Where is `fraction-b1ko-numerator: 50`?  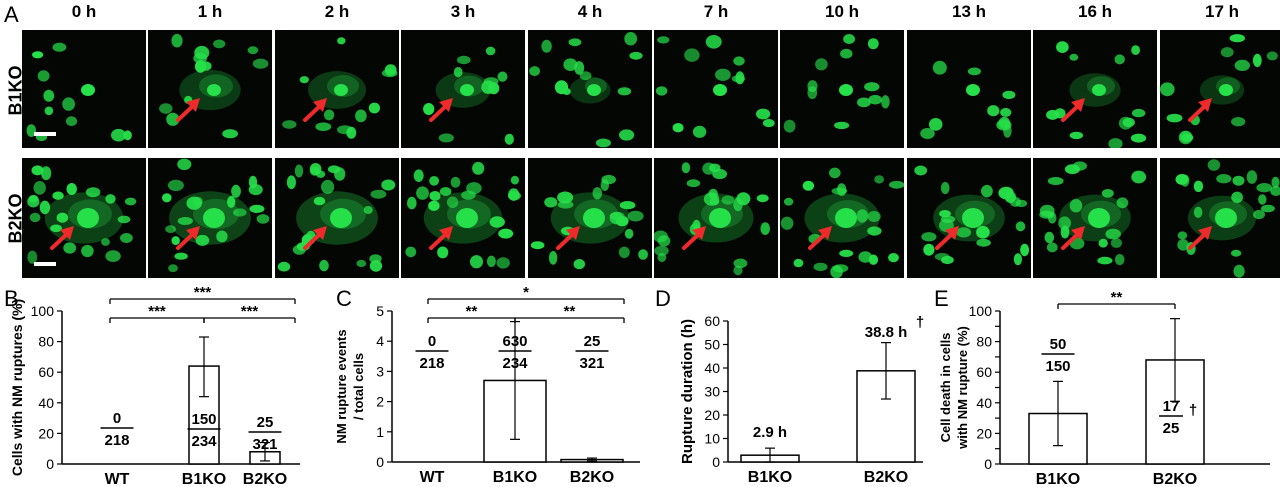
fraction-b1ko-numerator: 50 is located at coordinates (1058, 344).